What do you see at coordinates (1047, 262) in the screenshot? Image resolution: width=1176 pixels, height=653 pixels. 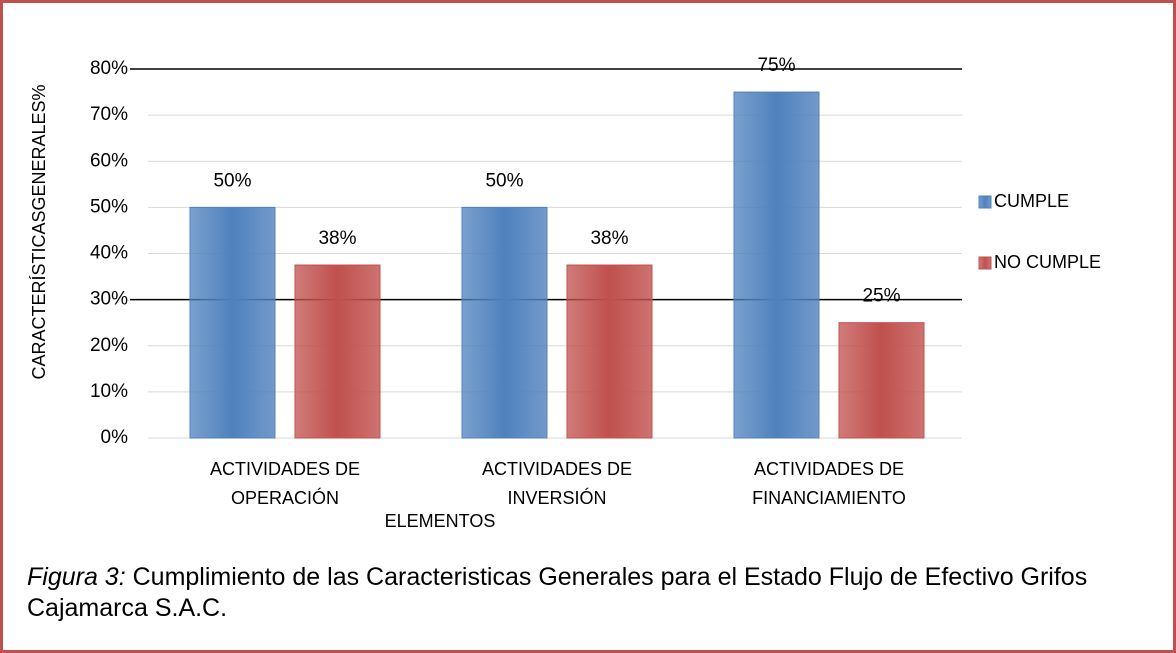 I see `legend-label: NO CUMPLE` at bounding box center [1047, 262].